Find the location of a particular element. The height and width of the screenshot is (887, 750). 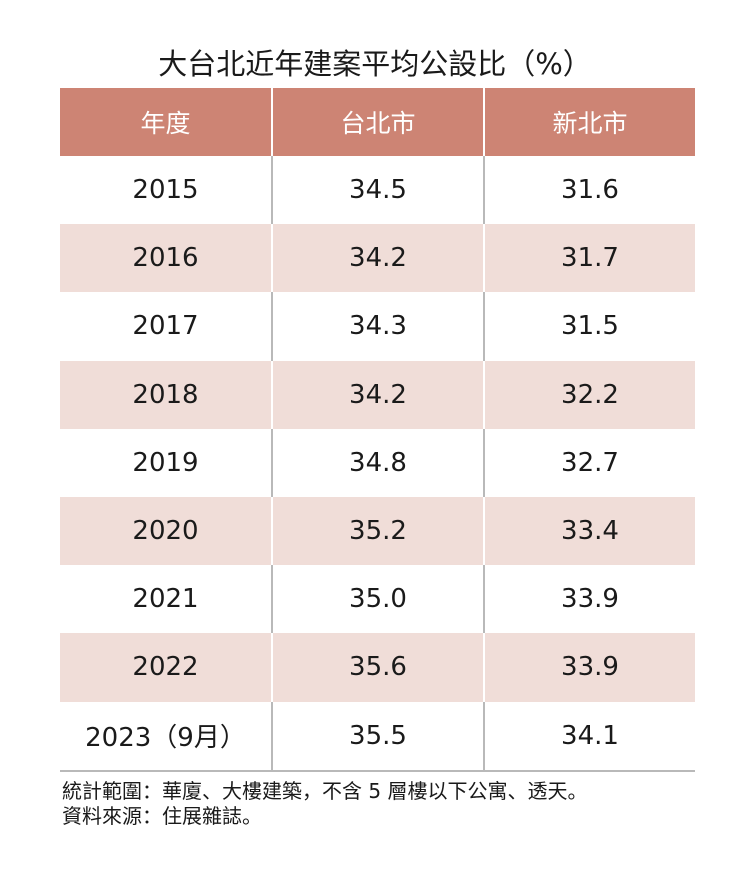

cell-taipei: 34.8 is located at coordinates (379, 462).